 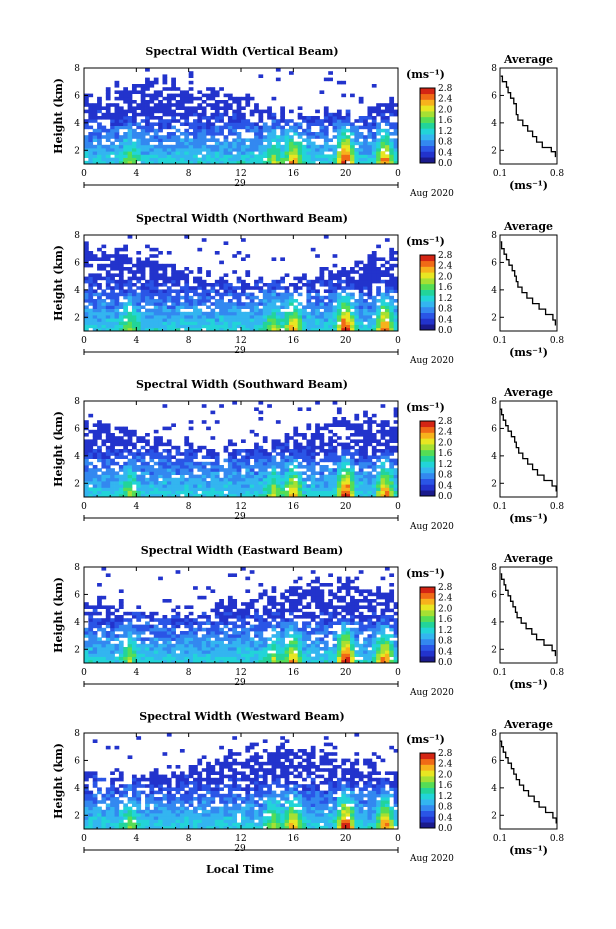 I want to click on x-tick-label: 4, so click(x=136, y=174).